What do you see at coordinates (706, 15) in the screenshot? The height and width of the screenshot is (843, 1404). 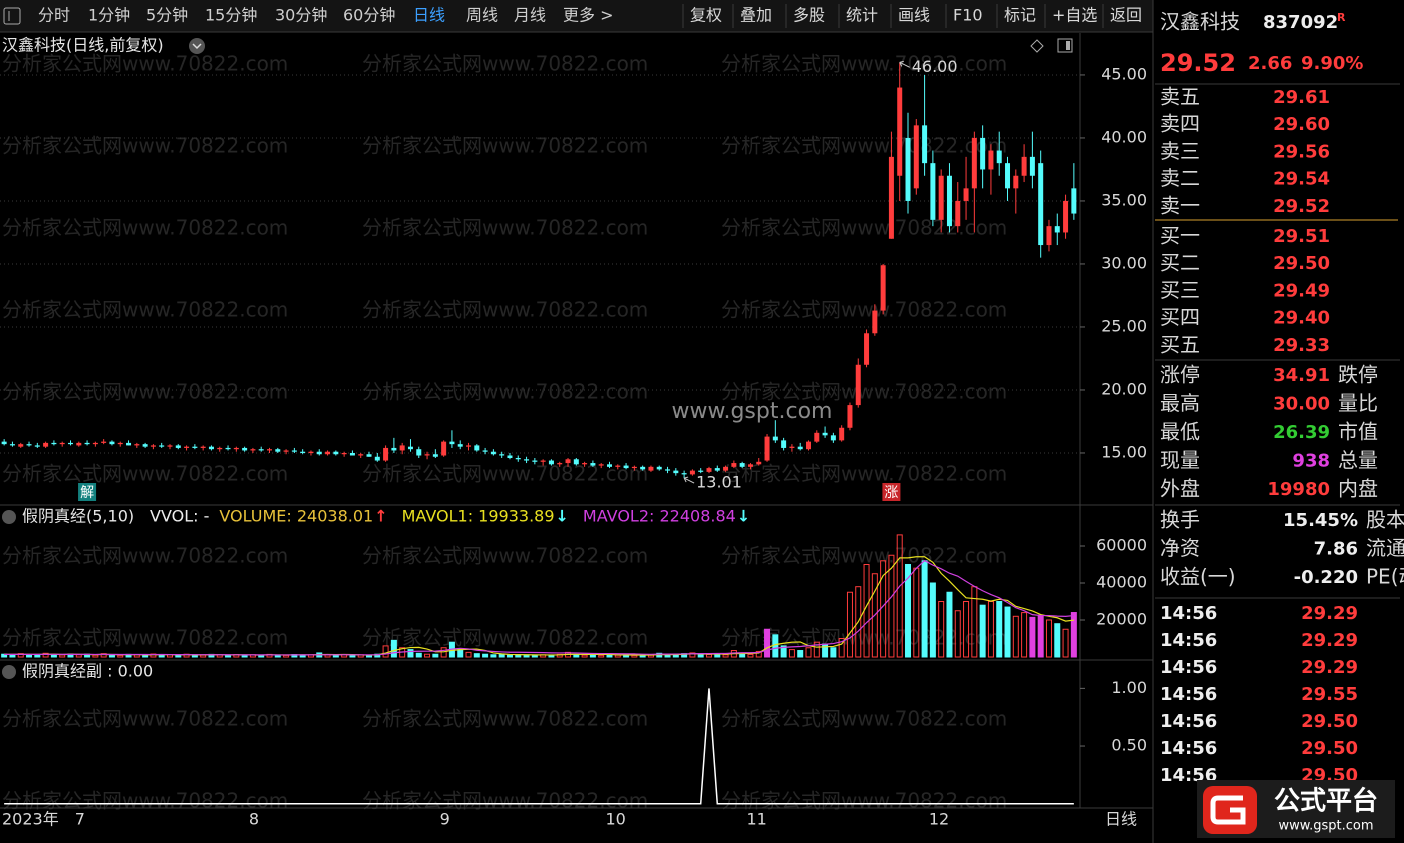 I see `toolbar-button: 复权` at bounding box center [706, 15].